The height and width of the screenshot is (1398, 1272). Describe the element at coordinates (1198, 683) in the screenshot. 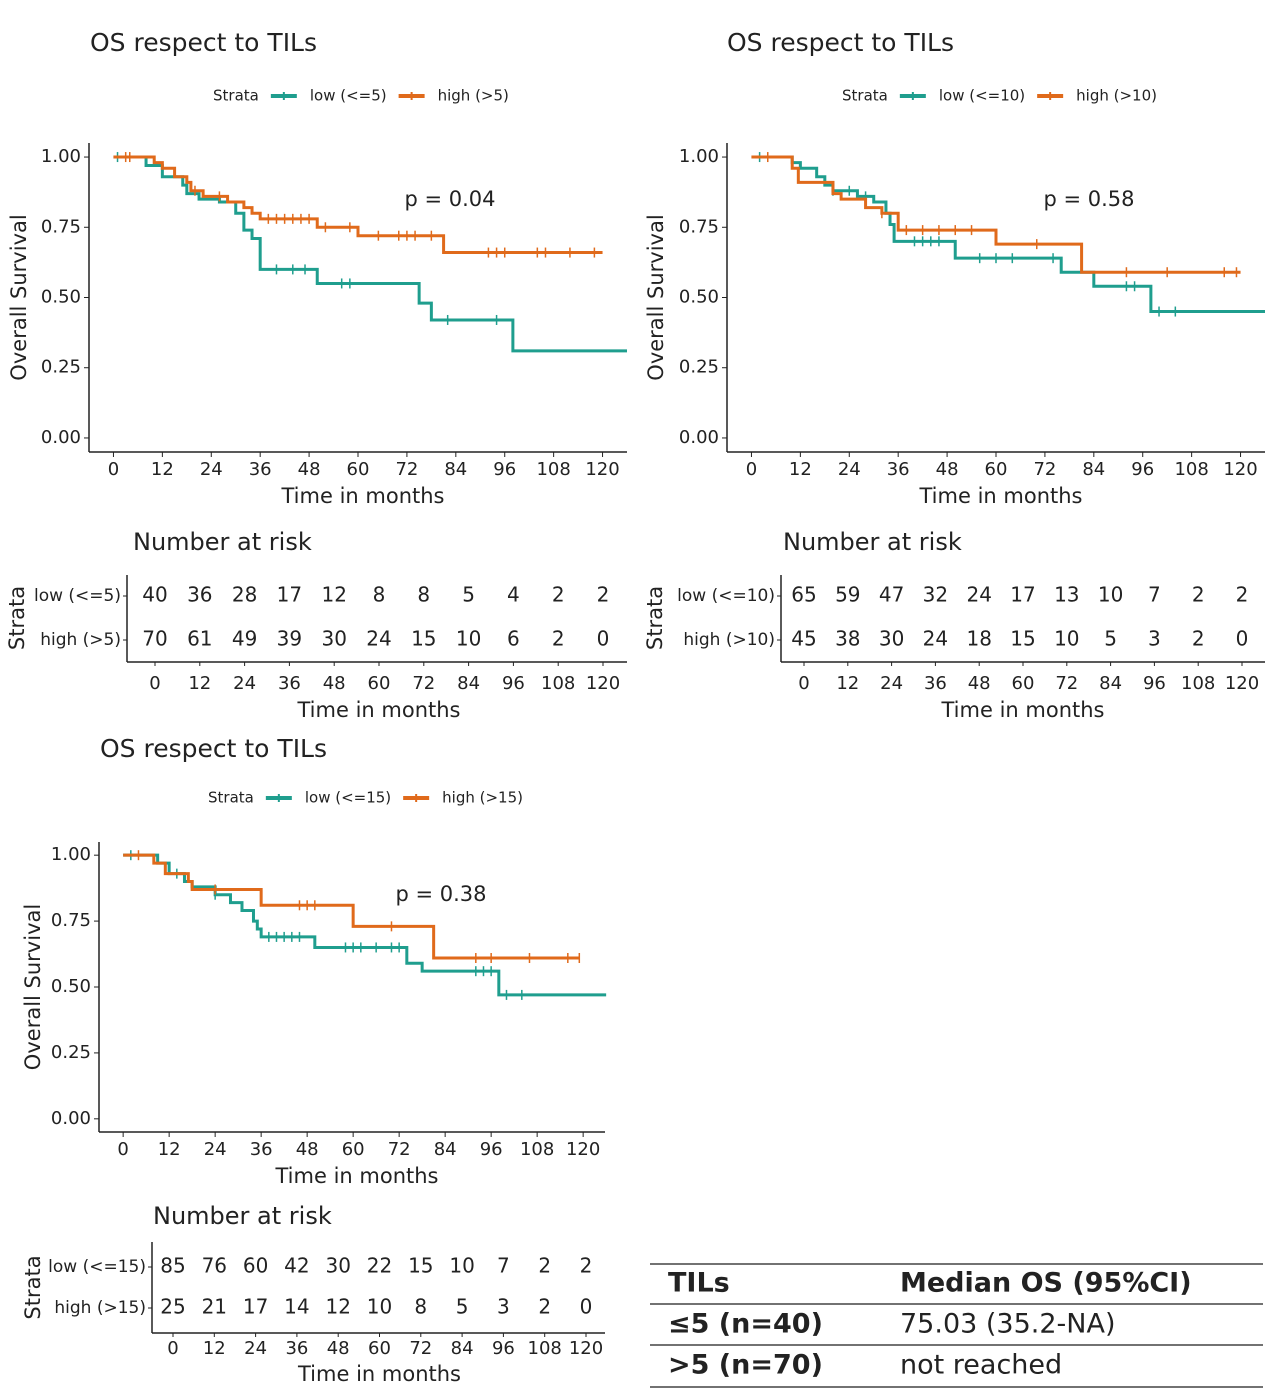

I see `risk-x-tick-label: 108` at that location.